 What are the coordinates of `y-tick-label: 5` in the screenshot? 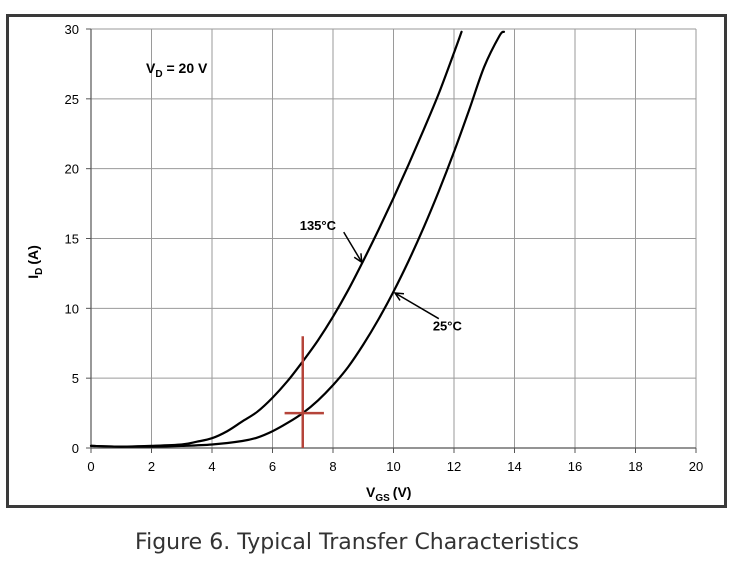 It's located at (75, 378).